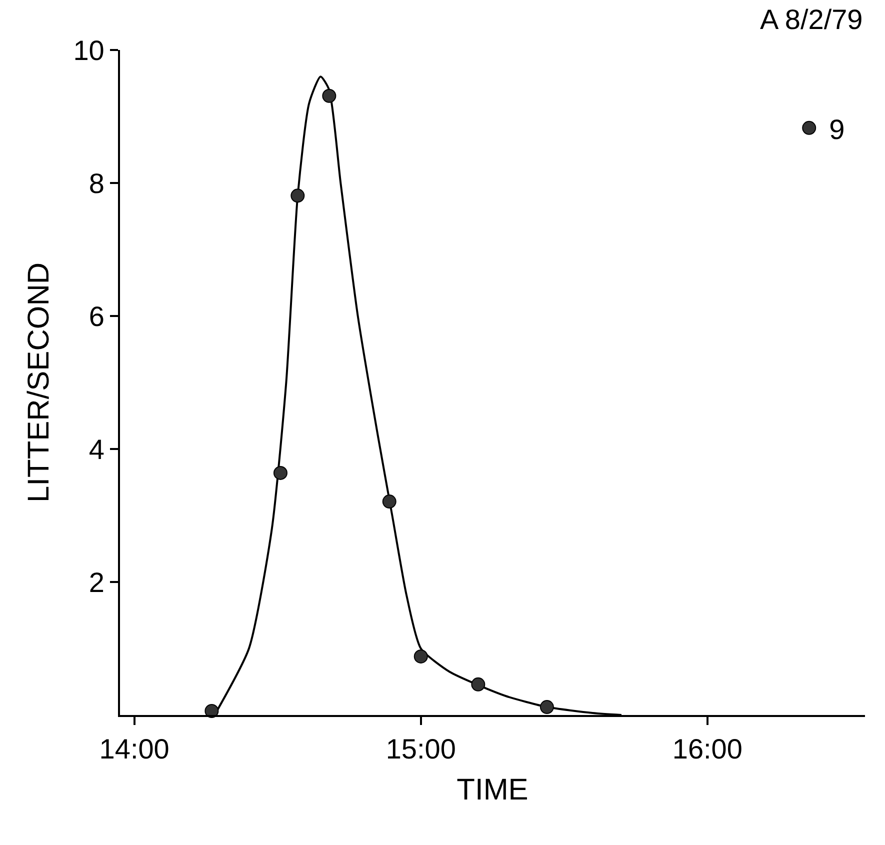  What do you see at coordinates (421, 749) in the screenshot?
I see `x-tick-label: 15:00` at bounding box center [421, 749].